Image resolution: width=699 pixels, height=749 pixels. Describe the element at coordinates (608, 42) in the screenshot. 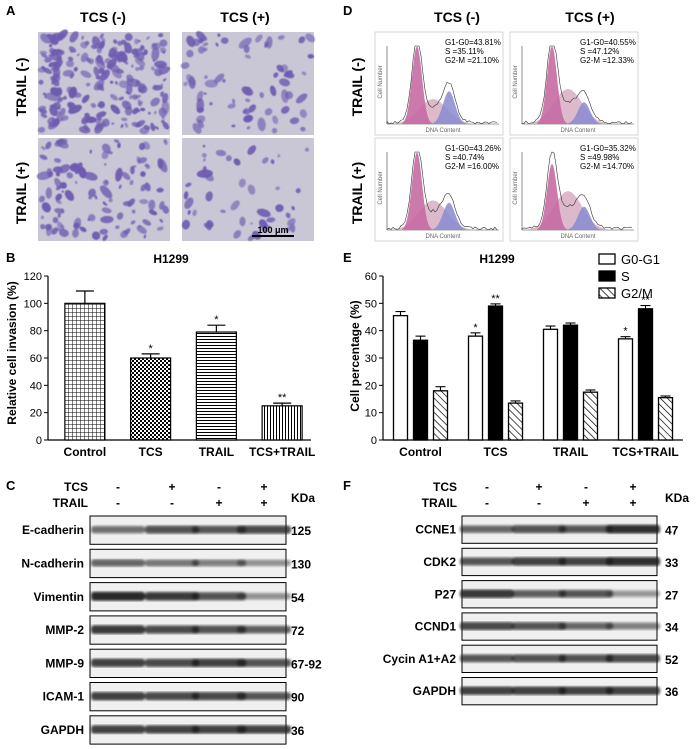

I see `flow-stat-text: G1-G0=40.55%` at that location.